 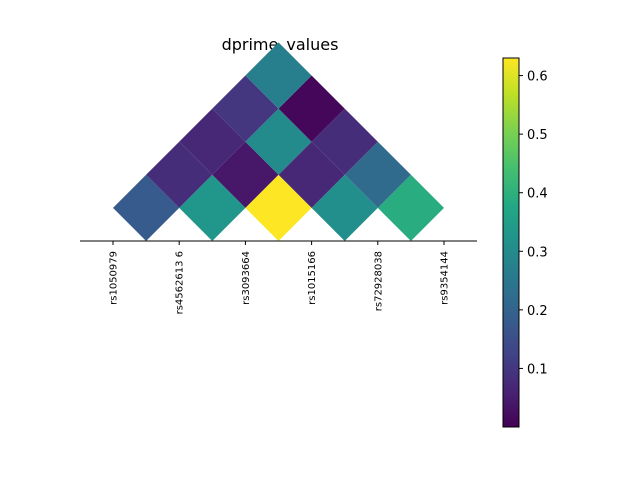 What do you see at coordinates (537, 252) in the screenshot?
I see `colorbar-tick-label: 0.3` at bounding box center [537, 252].